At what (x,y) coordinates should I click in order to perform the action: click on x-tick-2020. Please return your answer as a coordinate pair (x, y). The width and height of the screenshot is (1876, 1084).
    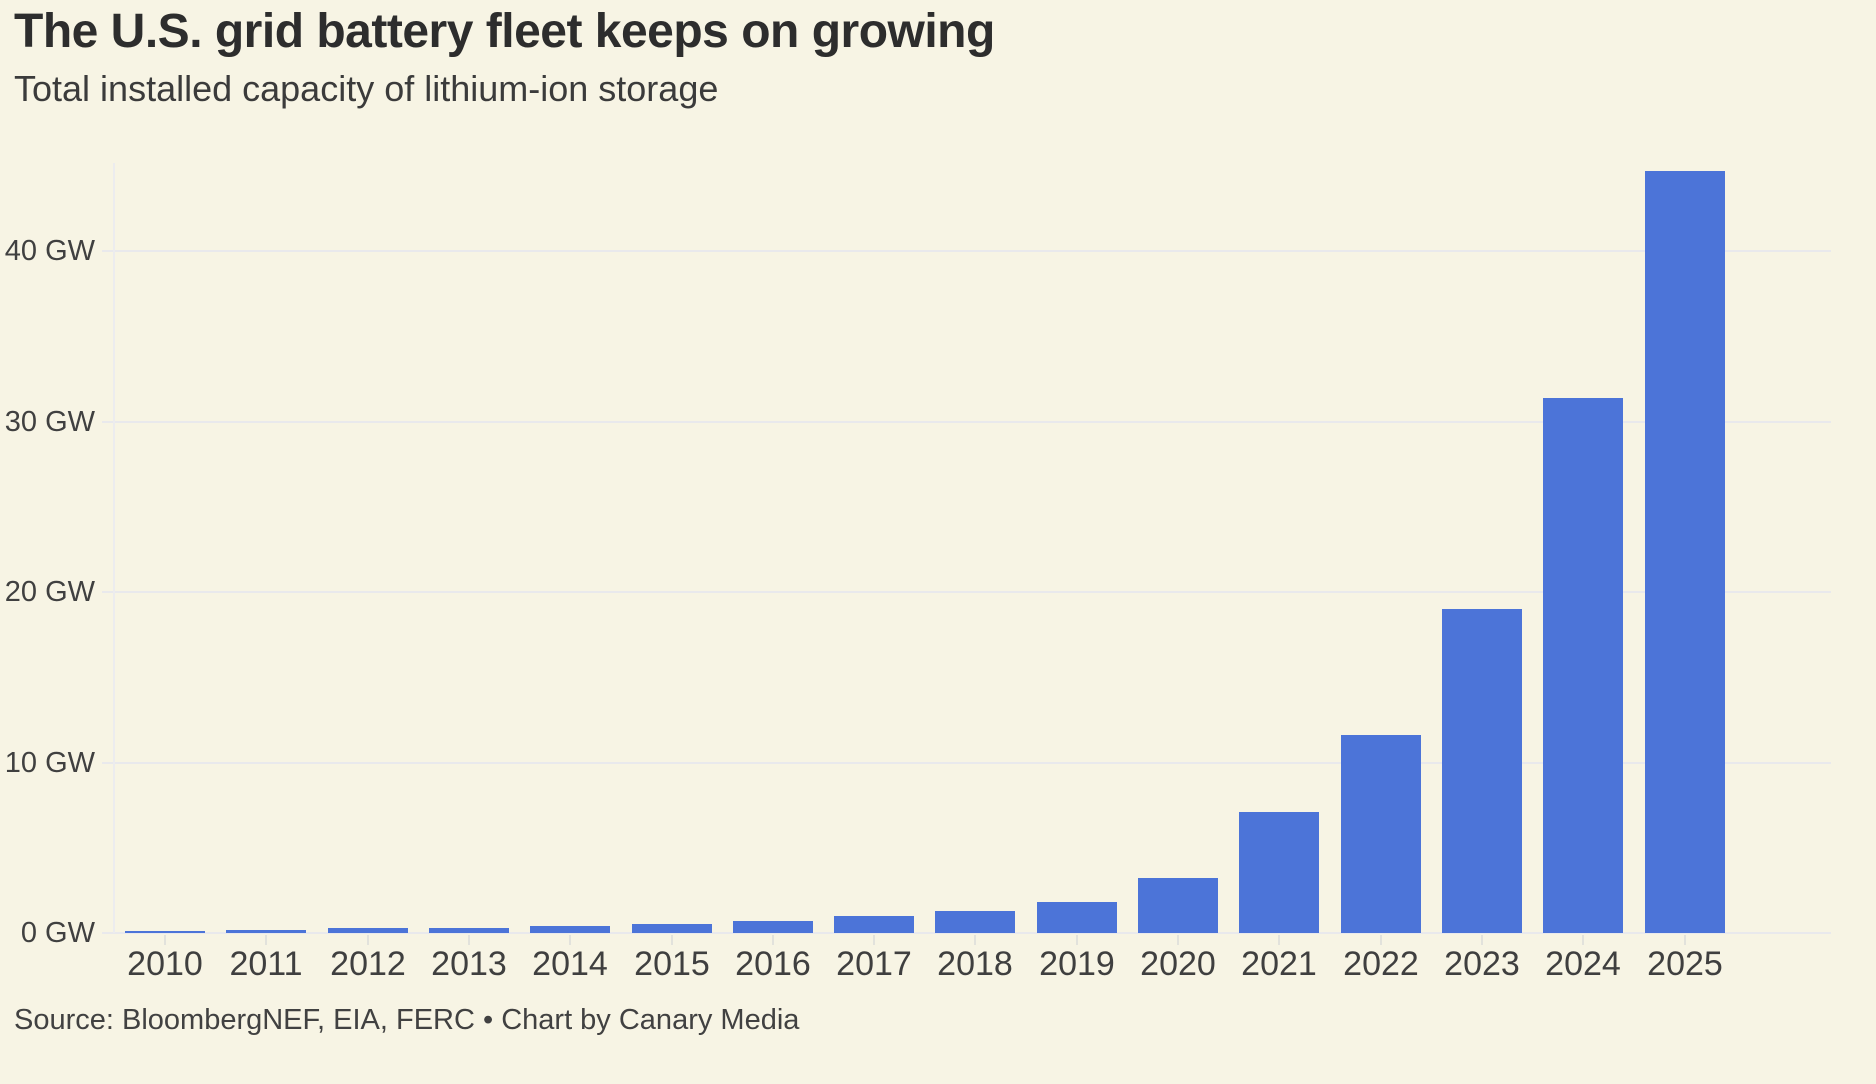
    Looking at the image, I should click on (1178, 940).